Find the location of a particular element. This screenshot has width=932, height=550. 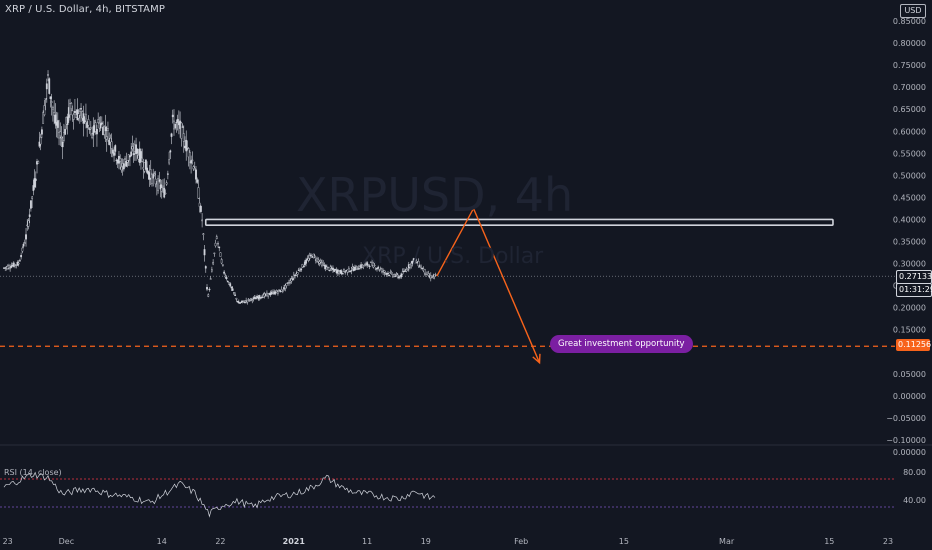

symbol-title: XRP / U.S. Dollar, 4h, BITSTAMP is located at coordinates (85, 9).